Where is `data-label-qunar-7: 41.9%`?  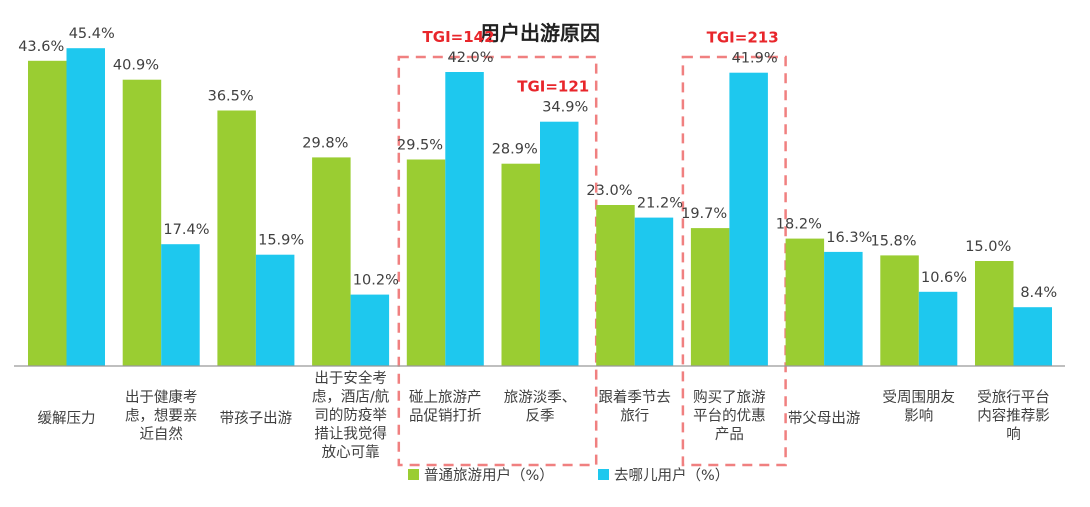
data-label-qunar-7: 41.9% is located at coordinates (755, 59).